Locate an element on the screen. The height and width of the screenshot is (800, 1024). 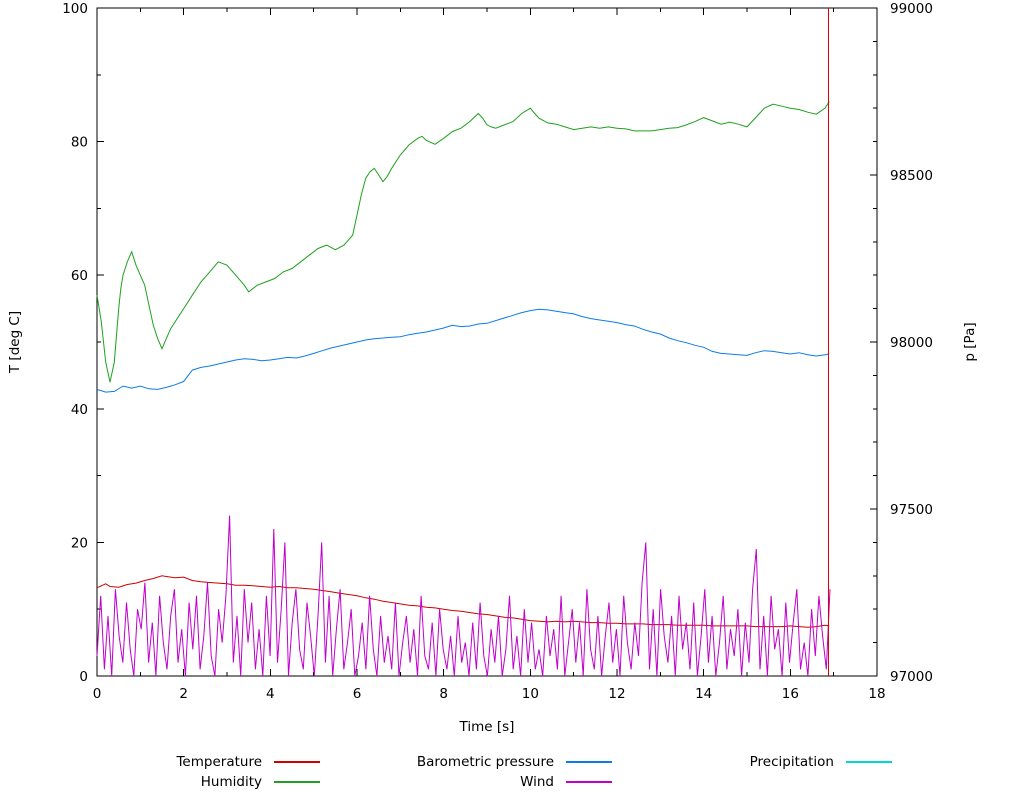
x-tick-label: 12 is located at coordinates (616, 694).